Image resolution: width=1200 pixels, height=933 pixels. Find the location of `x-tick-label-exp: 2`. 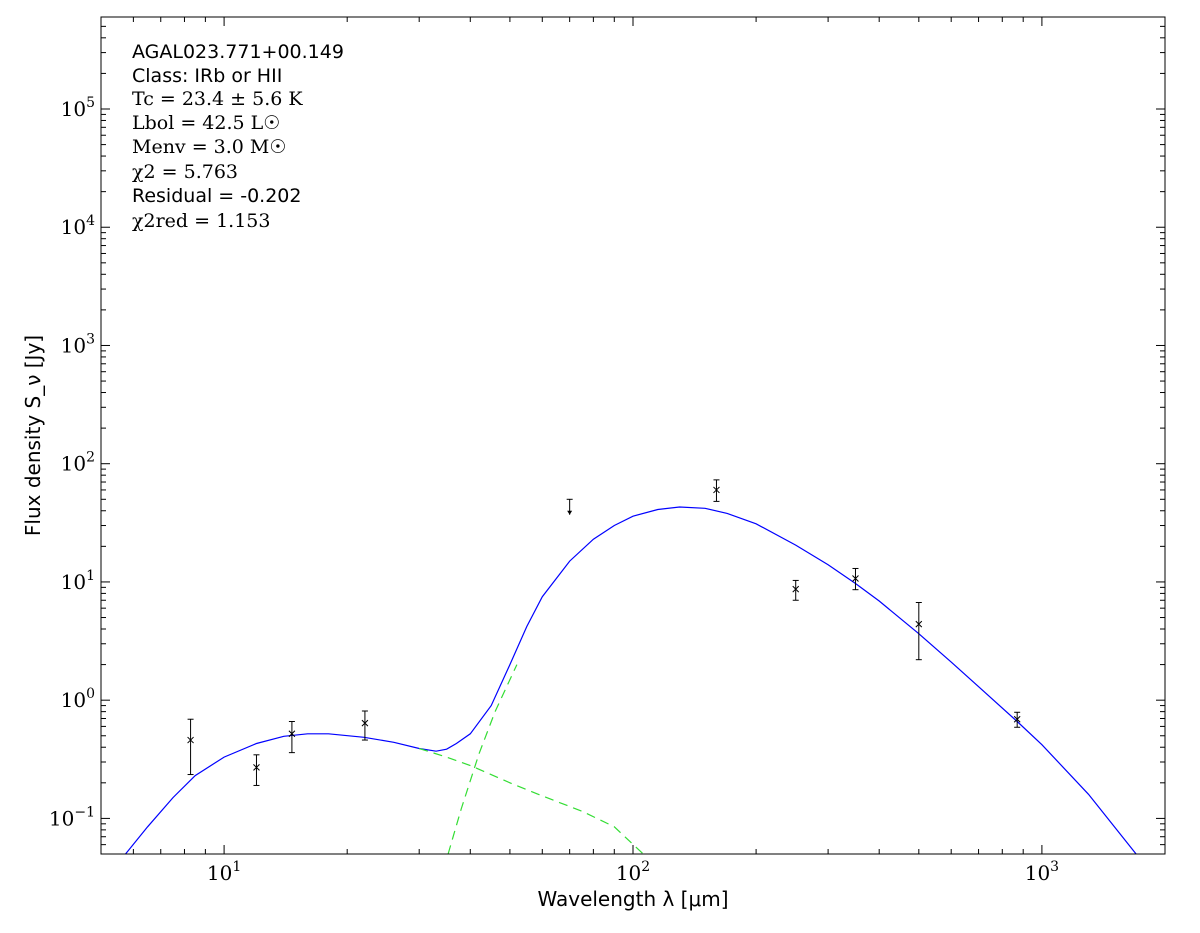

x-tick-label-exp: 2 is located at coordinates (645, 867).